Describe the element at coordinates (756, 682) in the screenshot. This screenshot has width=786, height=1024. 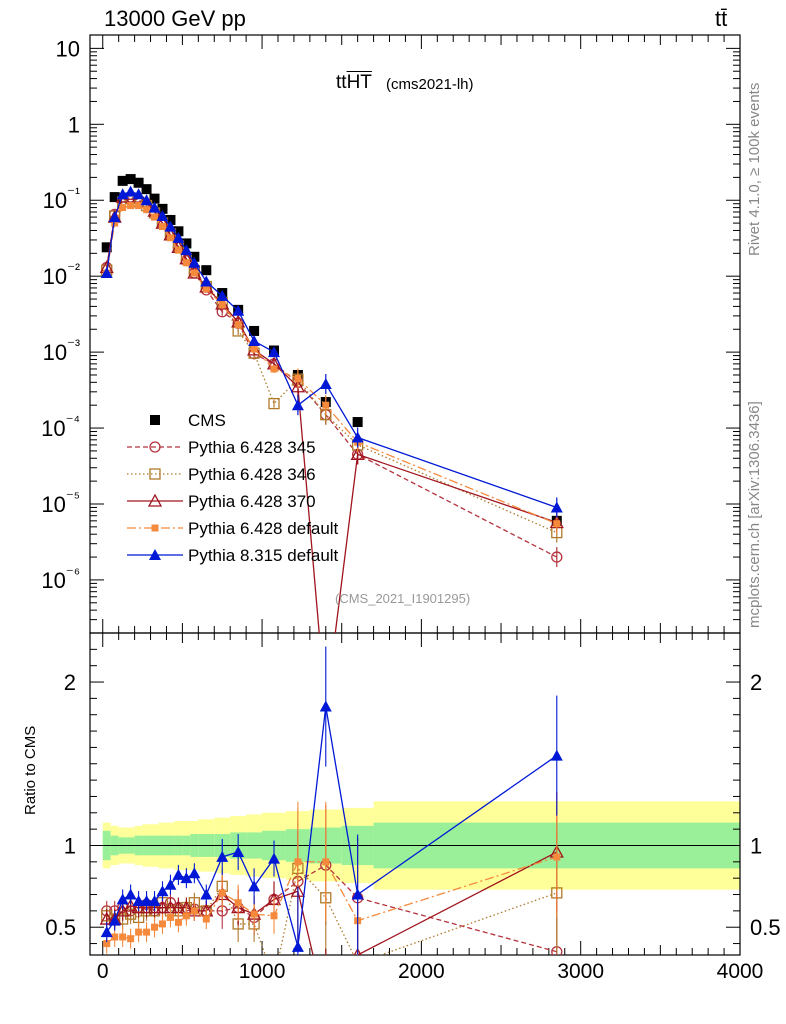
I see `ratio-ytick-label-right: 2` at that location.